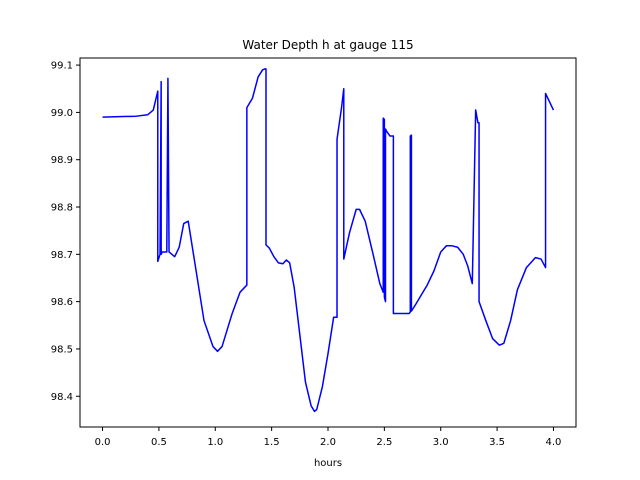  What do you see at coordinates (62, 397) in the screenshot?
I see `y-tick-label: 98.4` at bounding box center [62, 397].